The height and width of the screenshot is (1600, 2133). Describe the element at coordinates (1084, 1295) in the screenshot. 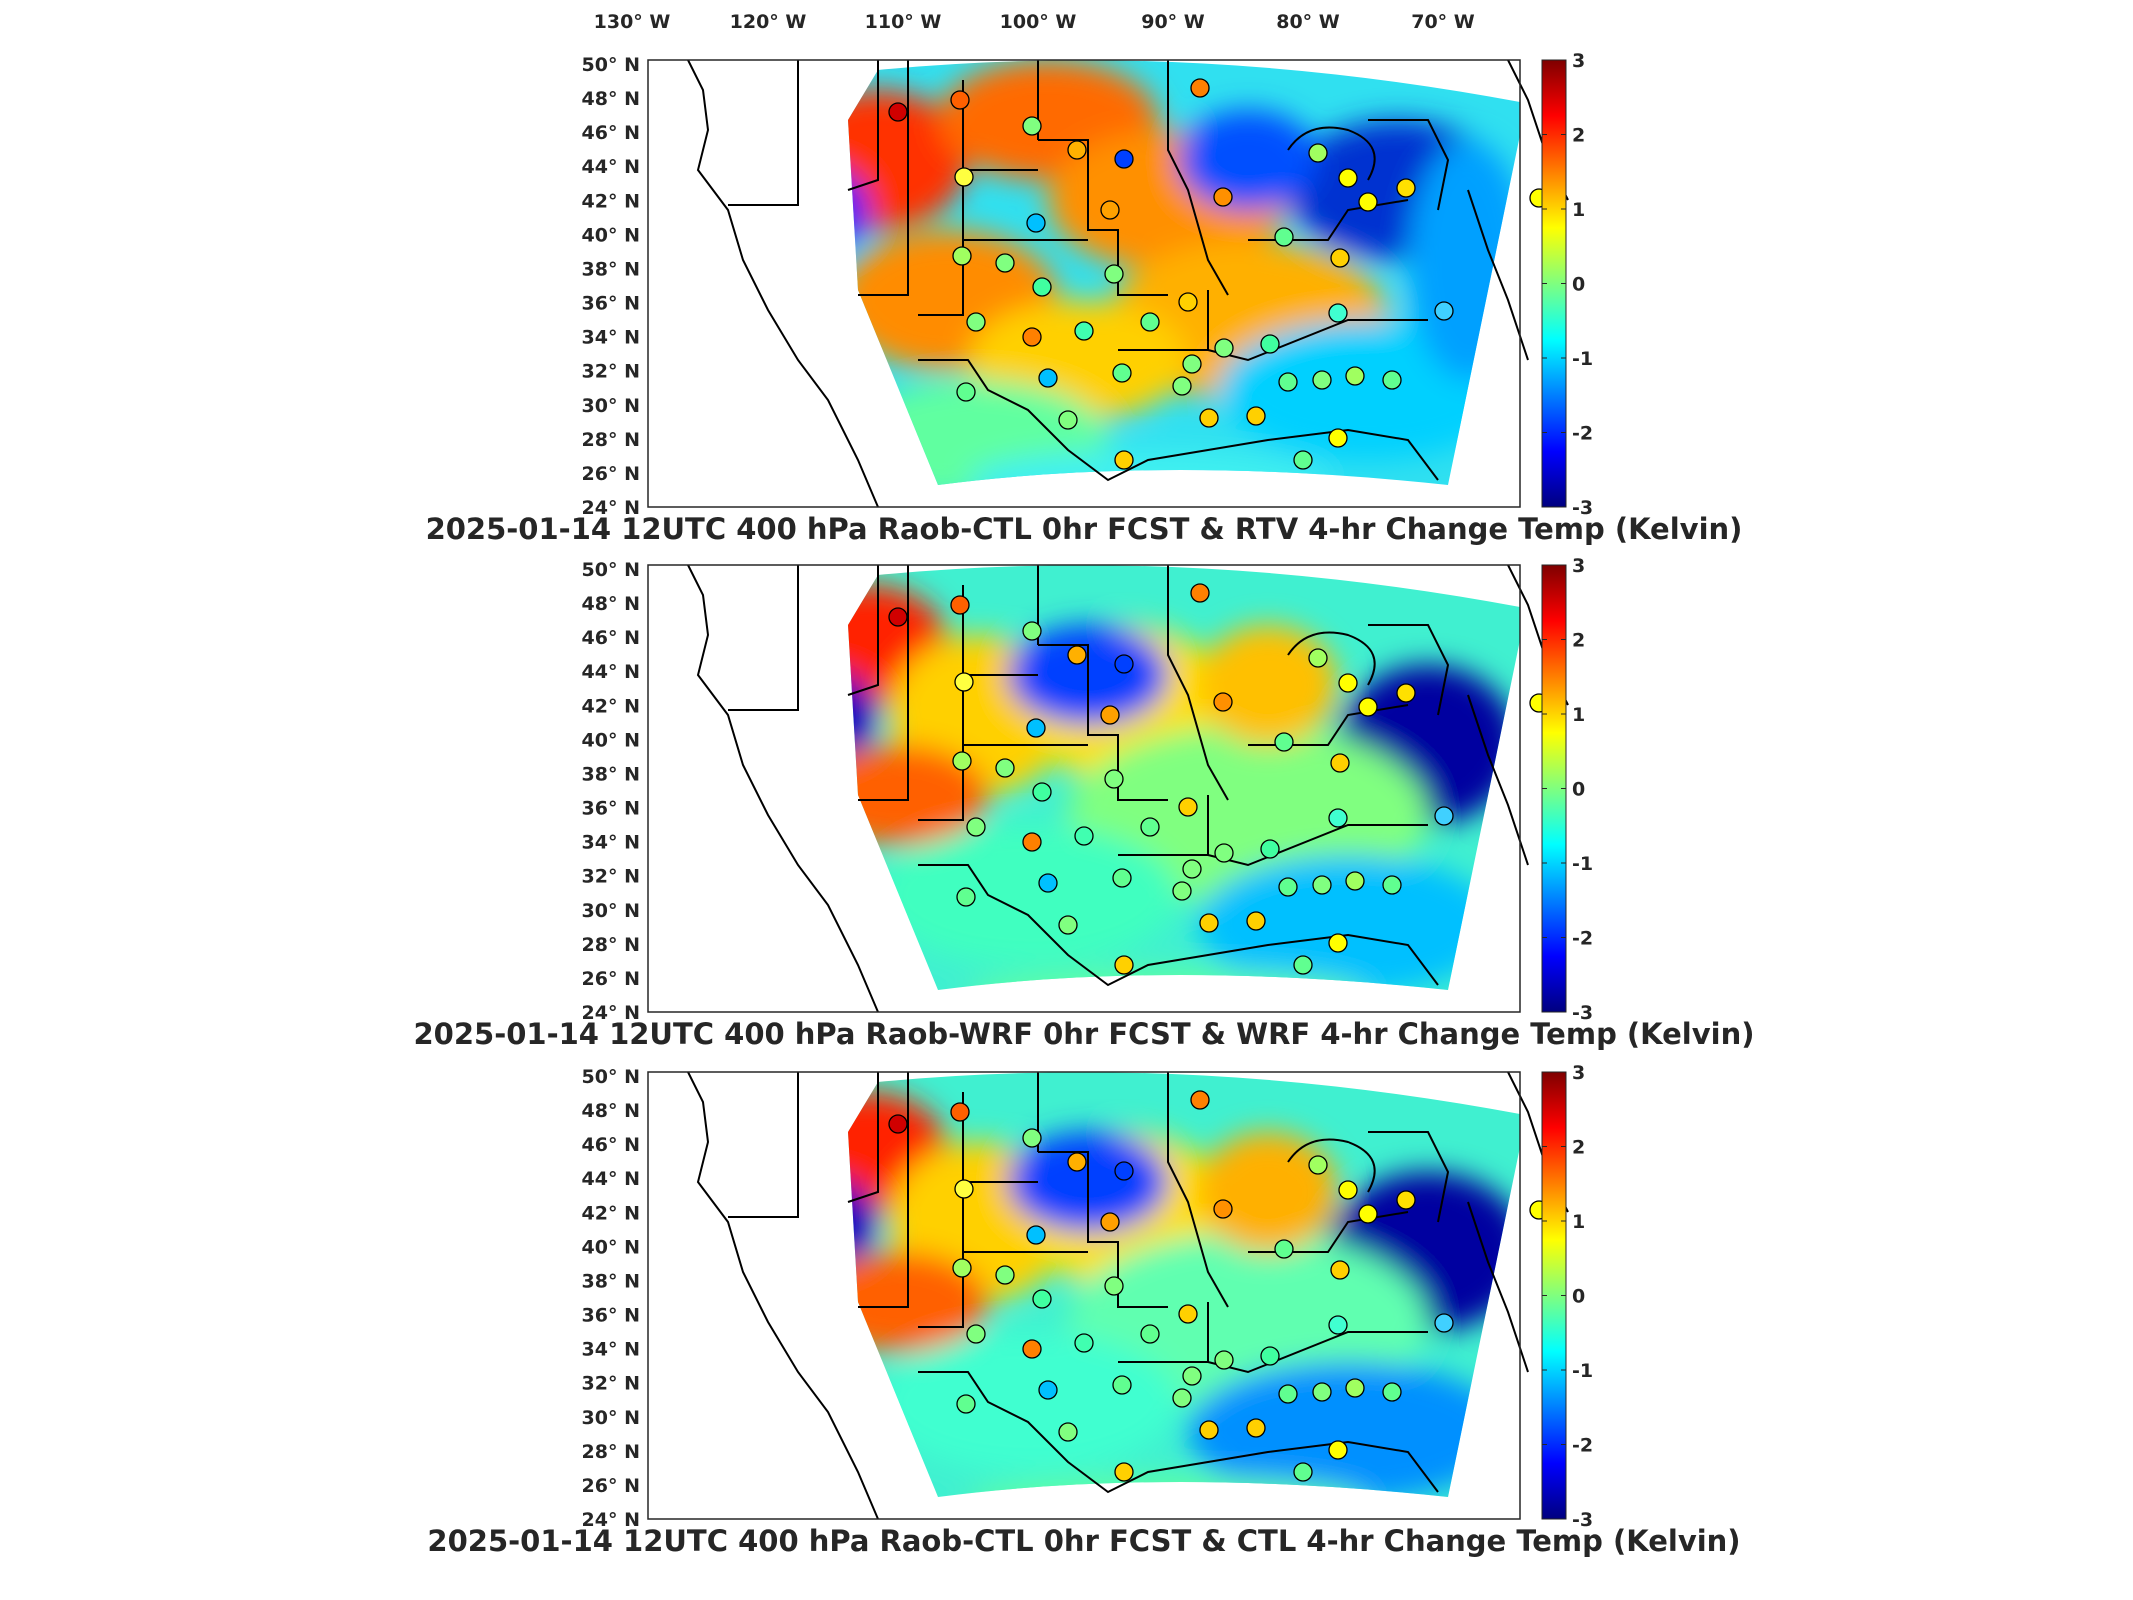

I see `map-axes-frame` at that location.